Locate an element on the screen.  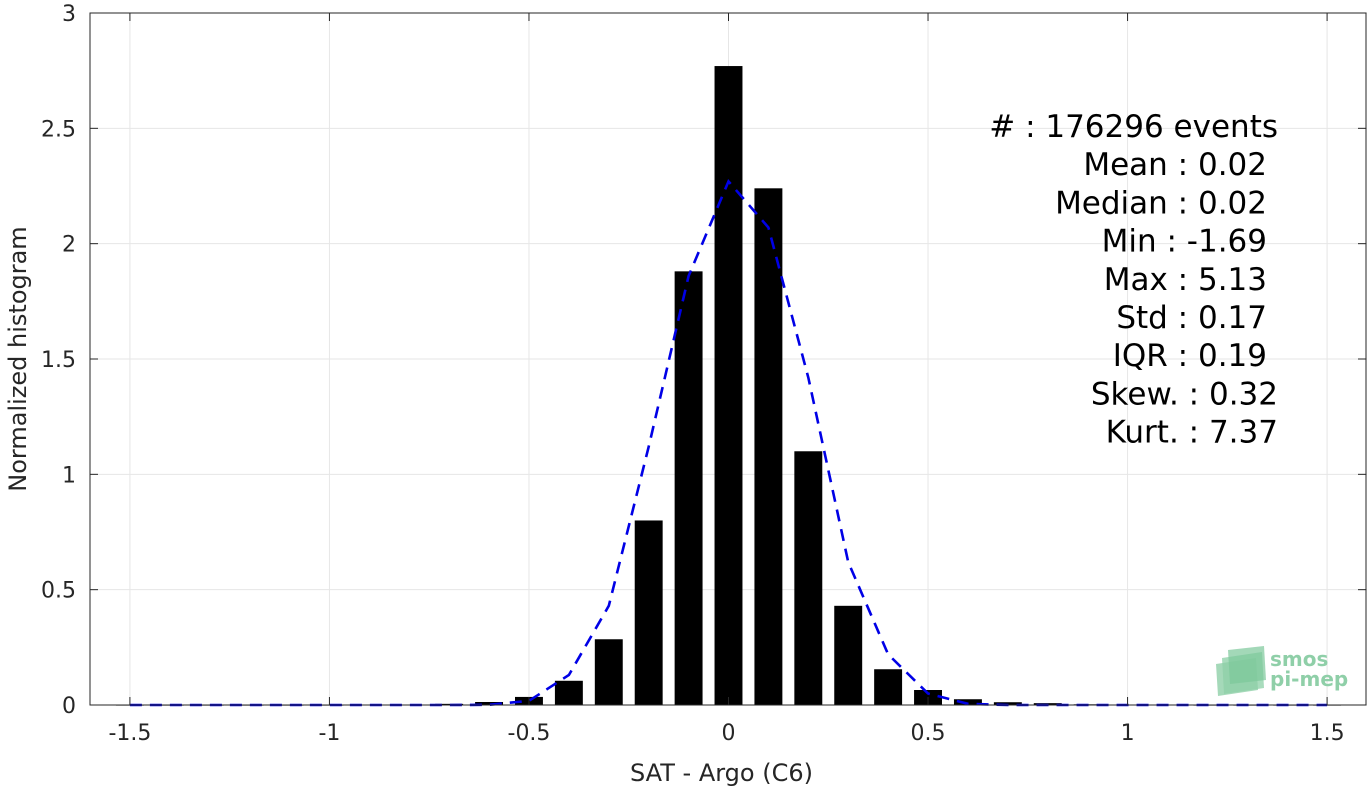
y-tick-label: 3 is located at coordinates (69, 14).